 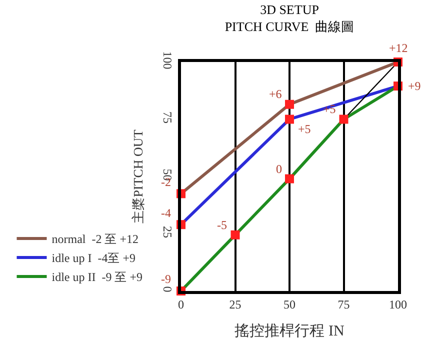 What do you see at coordinates (289, 331) in the screenshot?
I see `x-axis-title: 搖控推桿行程 IN` at bounding box center [289, 331].